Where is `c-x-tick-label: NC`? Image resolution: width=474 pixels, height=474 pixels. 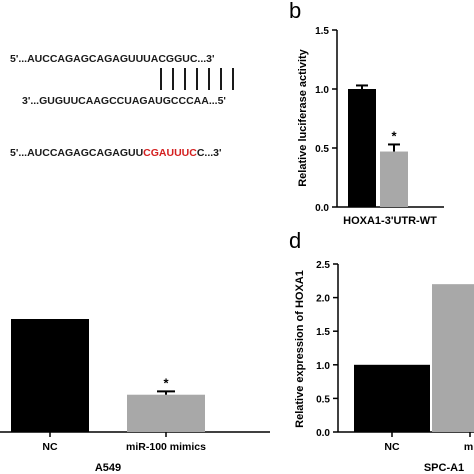 c-x-tick-label: NC is located at coordinates (50, 447).